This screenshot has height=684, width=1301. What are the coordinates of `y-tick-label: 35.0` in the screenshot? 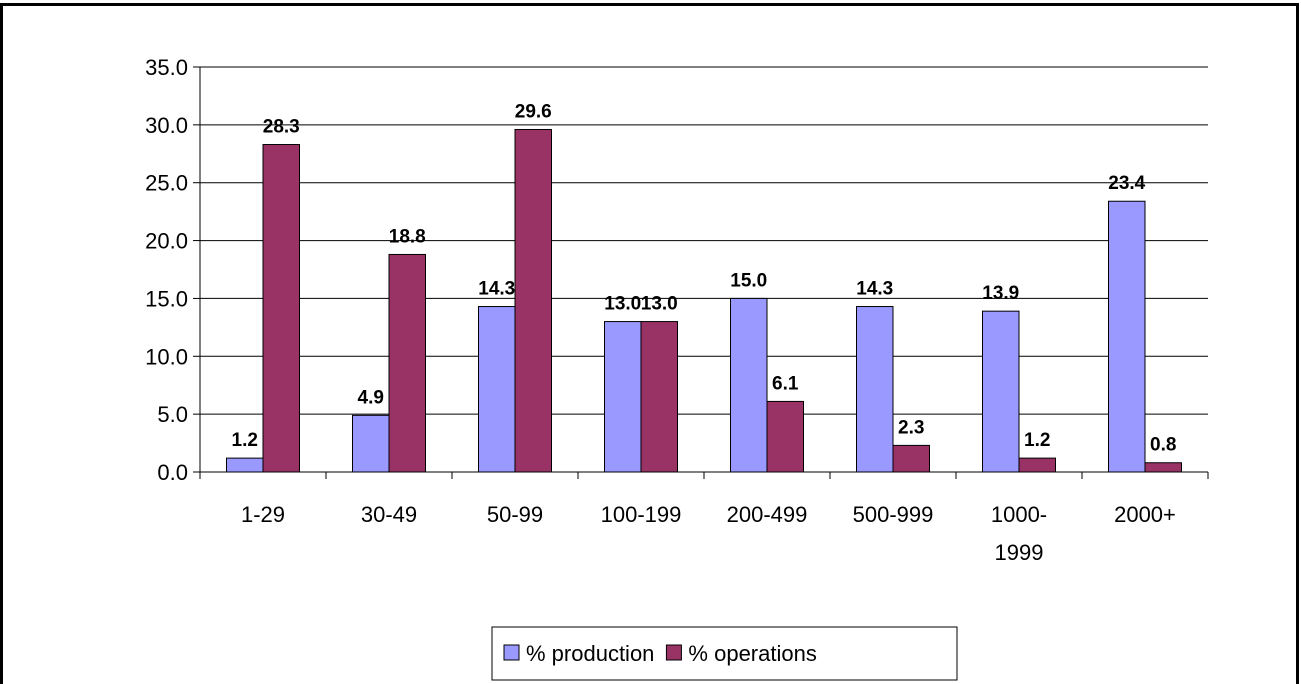 It's located at (166, 67).